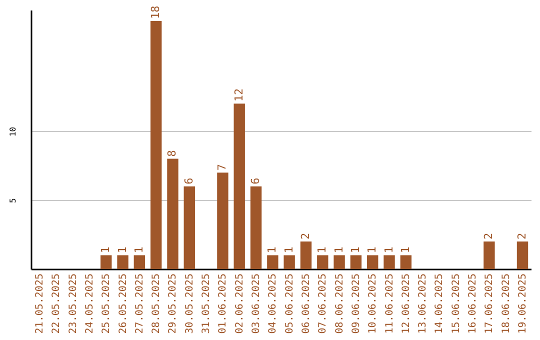  Describe the element at coordinates (473, 304) in the screenshot. I see `x-tick-label: 16.06.2025` at that location.